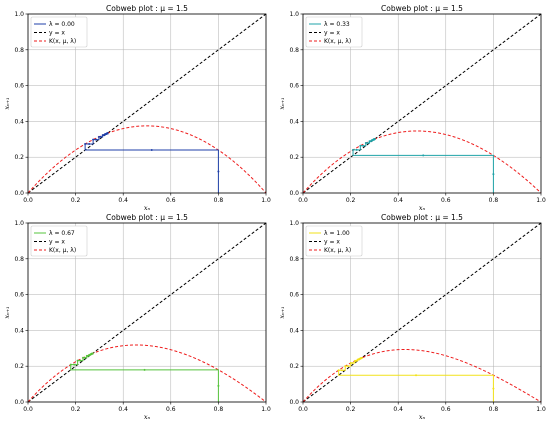  I want to click on y-axis-label: xₙ₊₁, so click(7, 103).